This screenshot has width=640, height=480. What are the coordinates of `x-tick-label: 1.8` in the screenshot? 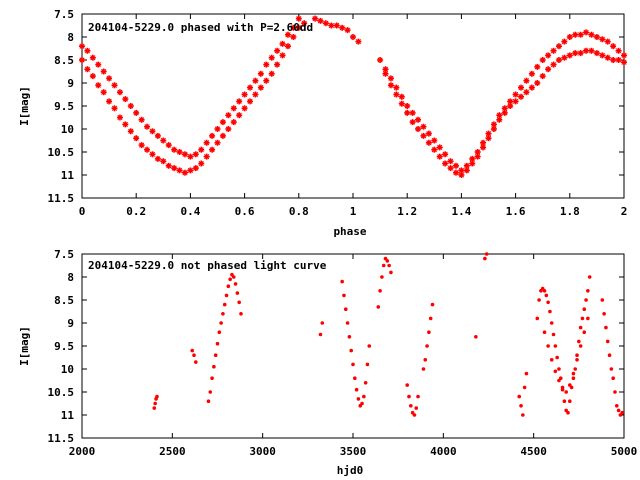 It's located at (570, 211).